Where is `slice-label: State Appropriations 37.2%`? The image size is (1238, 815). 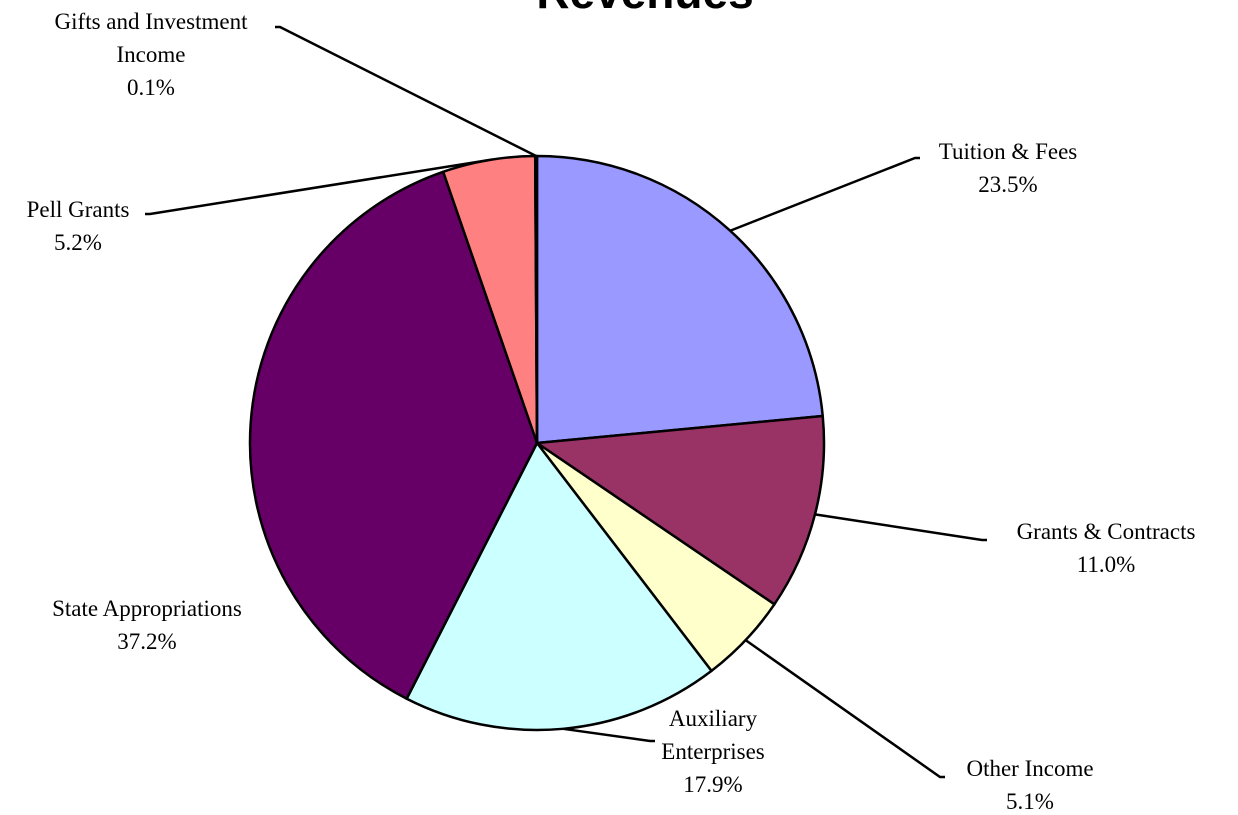 slice-label: State Appropriations 37.2% is located at coordinates (148, 625).